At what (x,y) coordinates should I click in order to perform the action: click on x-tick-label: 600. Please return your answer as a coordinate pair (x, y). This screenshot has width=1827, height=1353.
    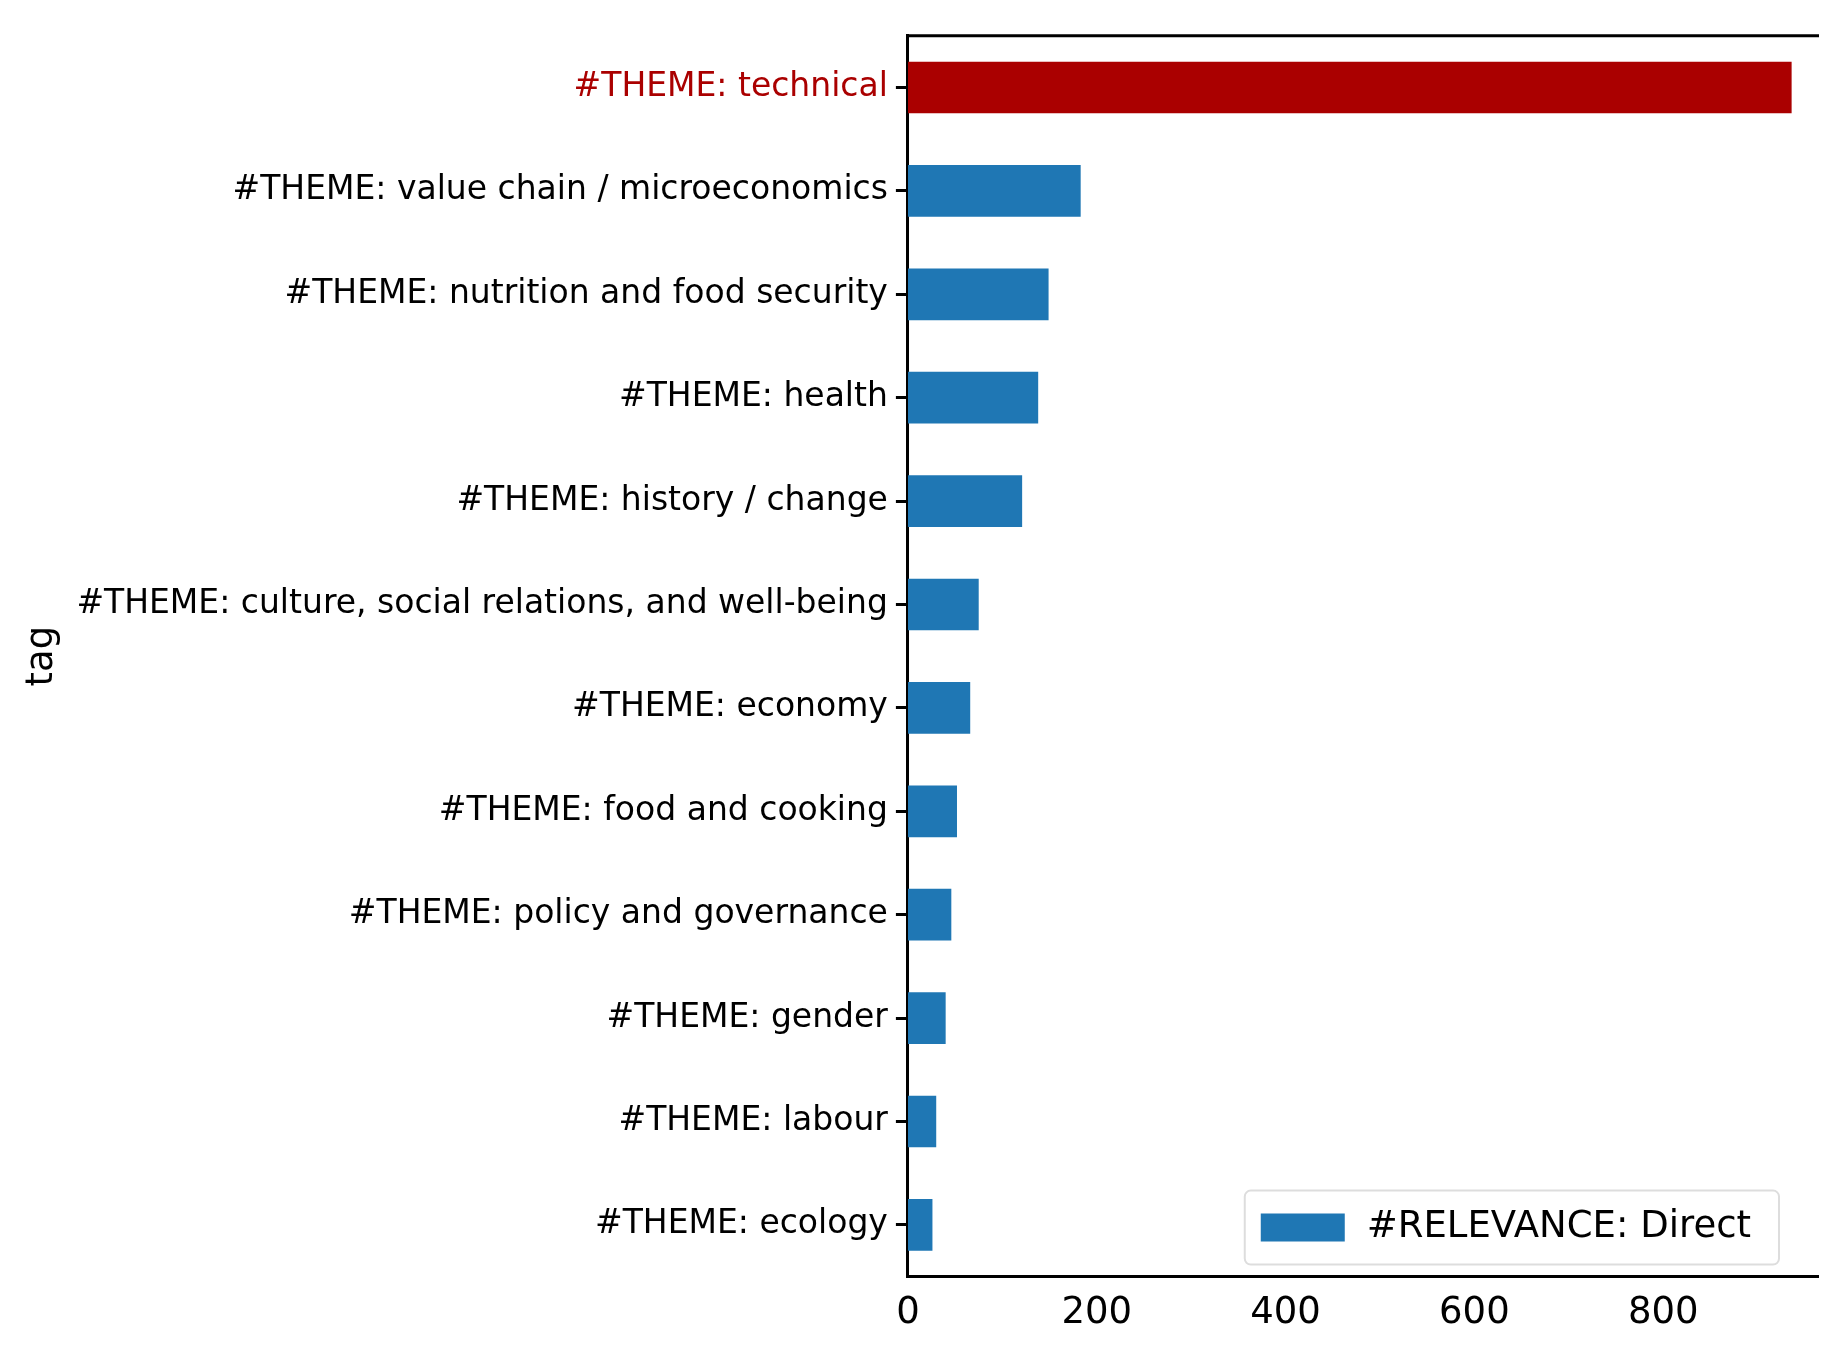
    Looking at the image, I should click on (1474, 1311).